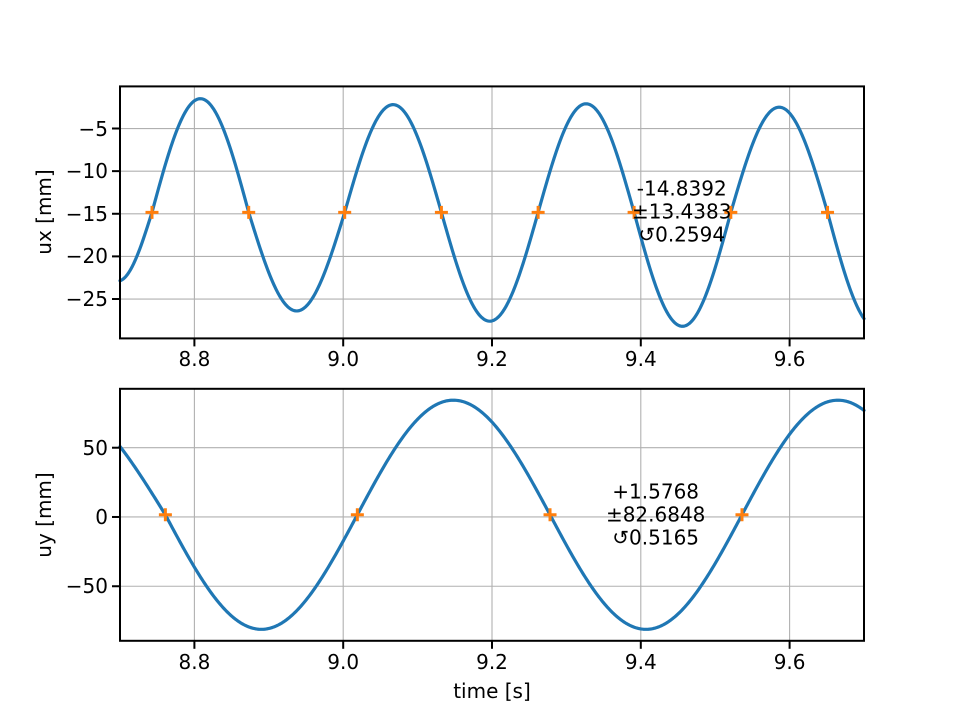  I want to click on ux-y-tick-label: −25, so click(86, 299).